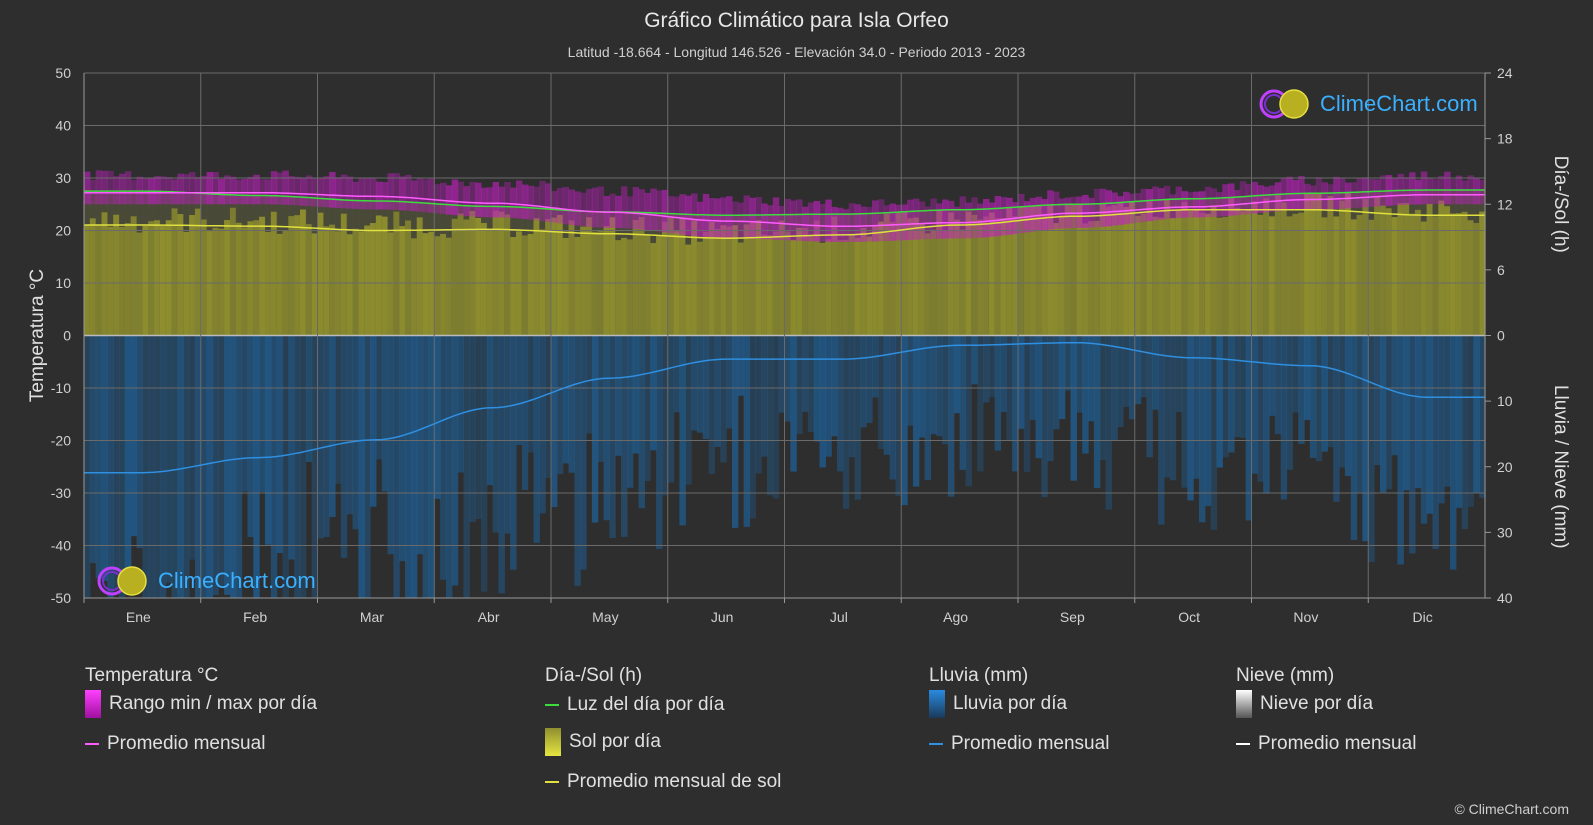 The image size is (1593, 825). Describe the element at coordinates (1368, 104) in the screenshot. I see `logo-top-right: ClimeChart.com` at that location.